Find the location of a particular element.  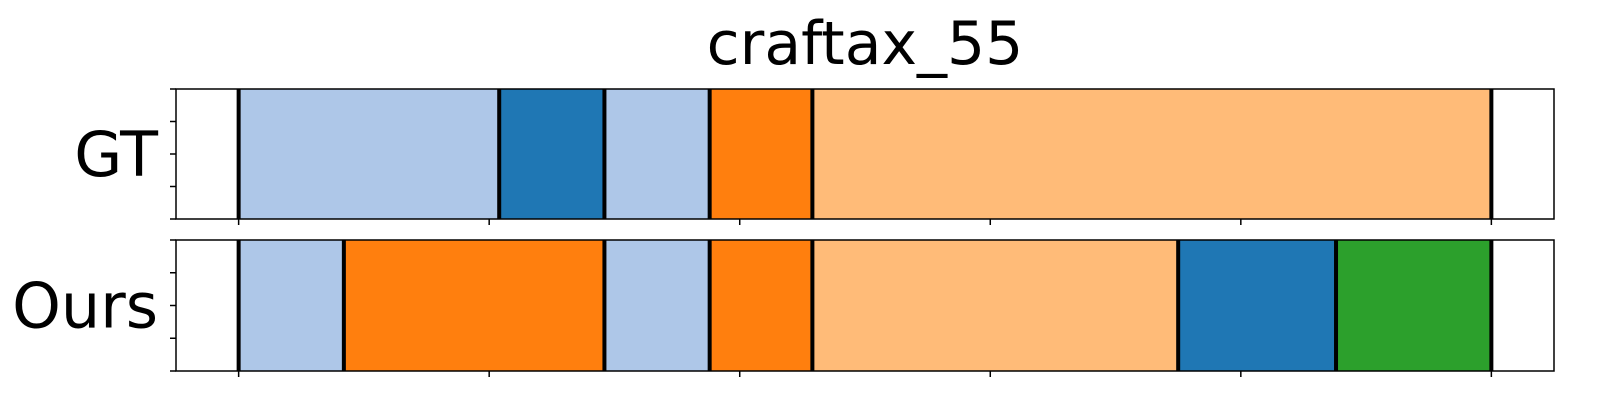

chart-title: craftax_55 is located at coordinates (865, 44).